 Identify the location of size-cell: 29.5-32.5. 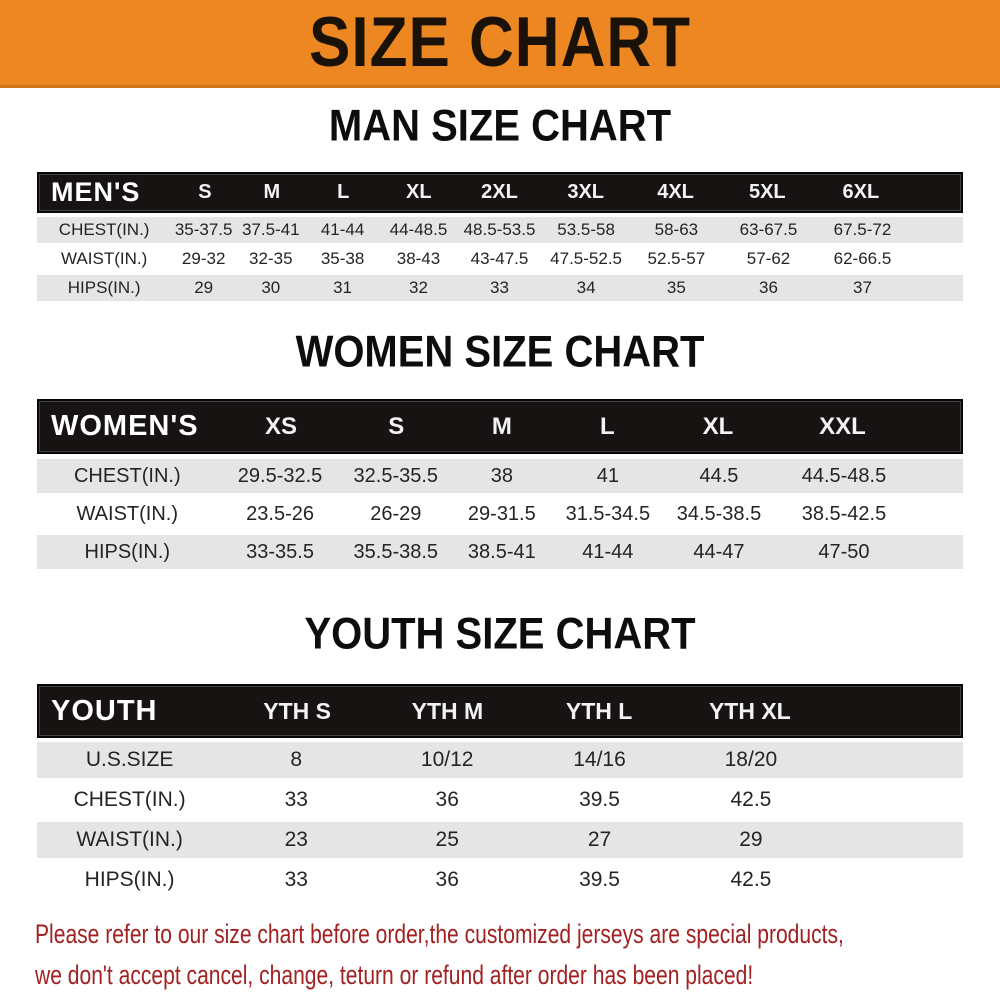
(280, 475).